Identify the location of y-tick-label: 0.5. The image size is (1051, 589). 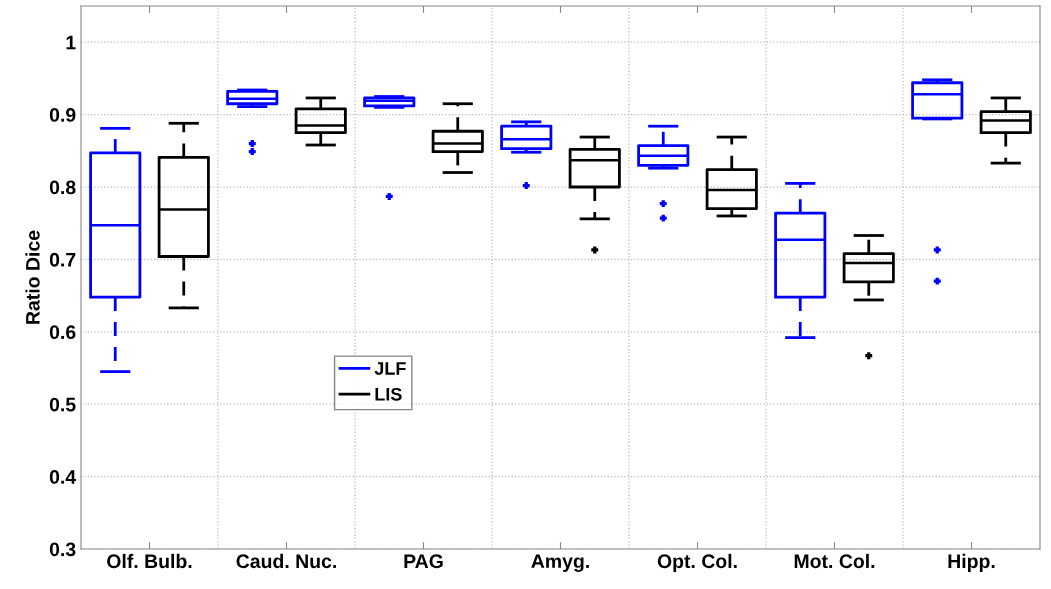
(62, 404).